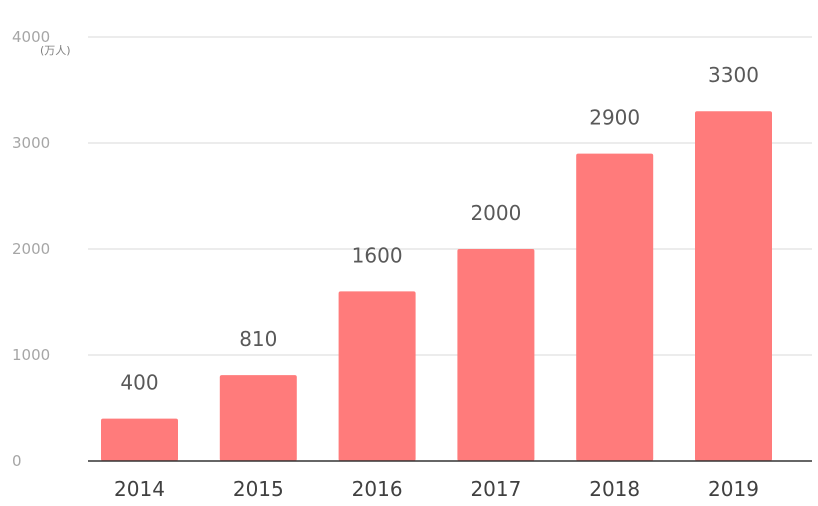  Describe the element at coordinates (17, 461) in the screenshot. I see `y-tick-label: 0` at that location.